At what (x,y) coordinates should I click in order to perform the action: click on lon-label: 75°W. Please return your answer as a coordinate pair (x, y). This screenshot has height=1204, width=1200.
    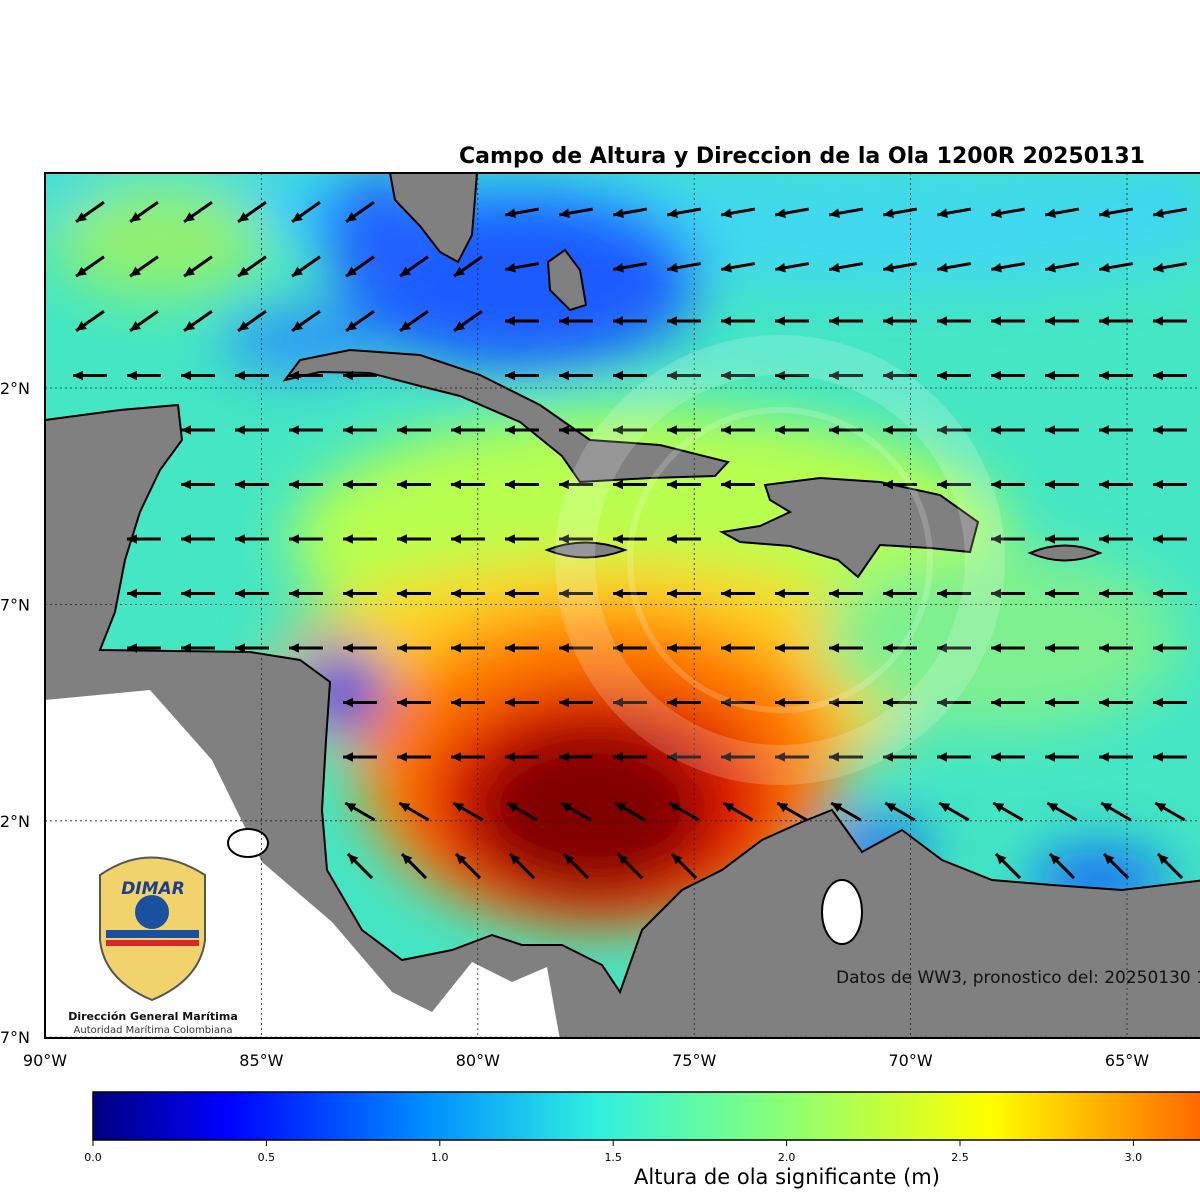
    Looking at the image, I should click on (694, 1060).